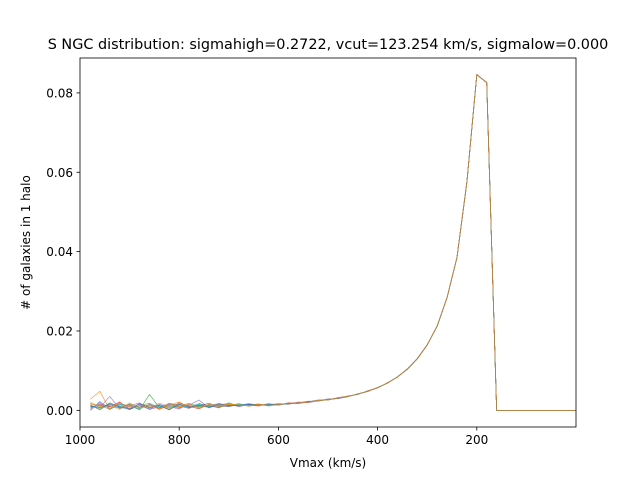  What do you see at coordinates (476, 440) in the screenshot?
I see `x-tick-label: 200` at bounding box center [476, 440].